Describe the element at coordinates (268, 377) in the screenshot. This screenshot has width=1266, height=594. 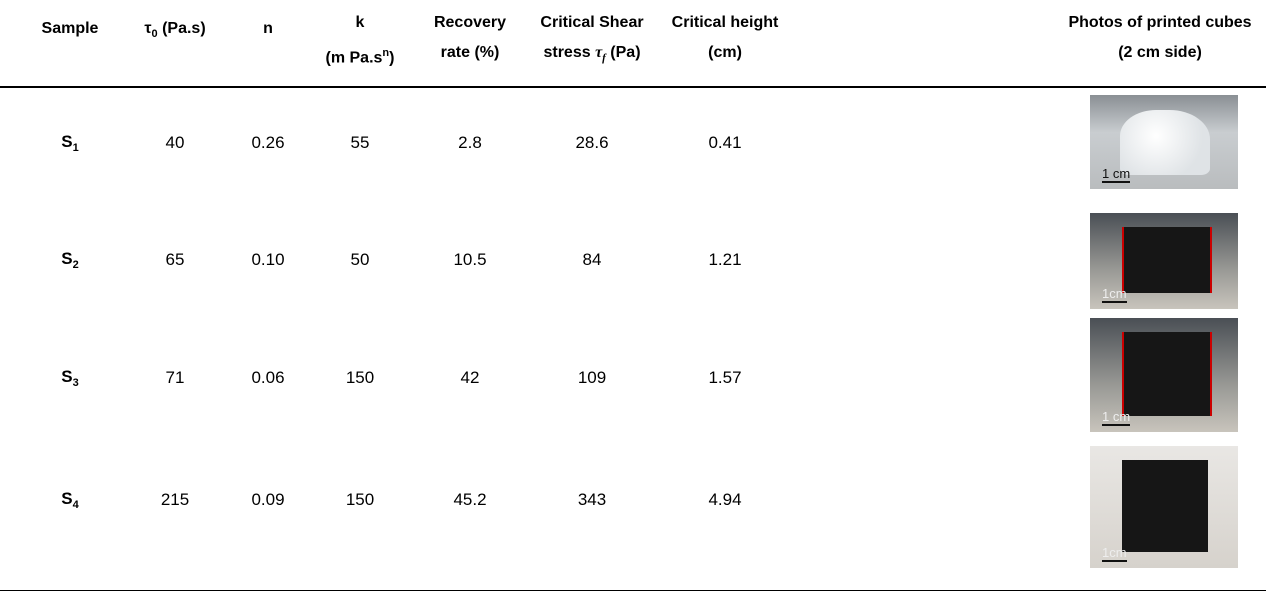
I see `value-cell: 0.06` at that location.